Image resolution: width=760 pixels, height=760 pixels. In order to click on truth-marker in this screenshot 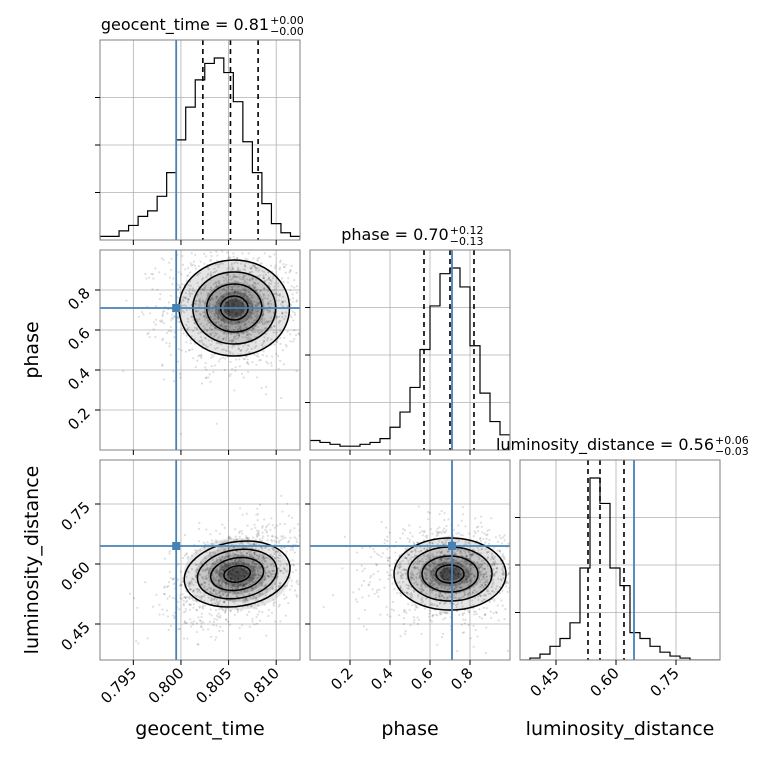, I will do `click(452, 546)`.